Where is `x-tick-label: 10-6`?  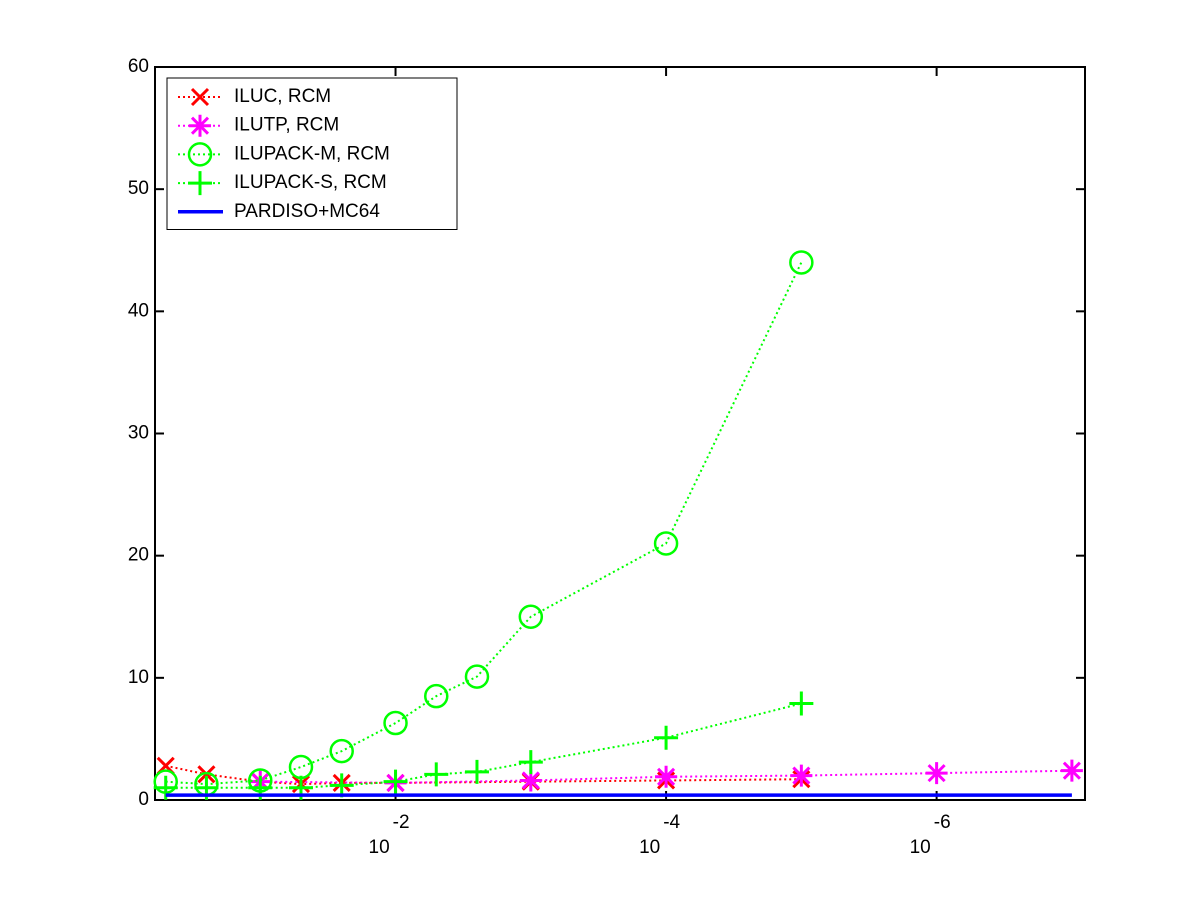 x-tick-label: 10-6 is located at coordinates (930, 835).